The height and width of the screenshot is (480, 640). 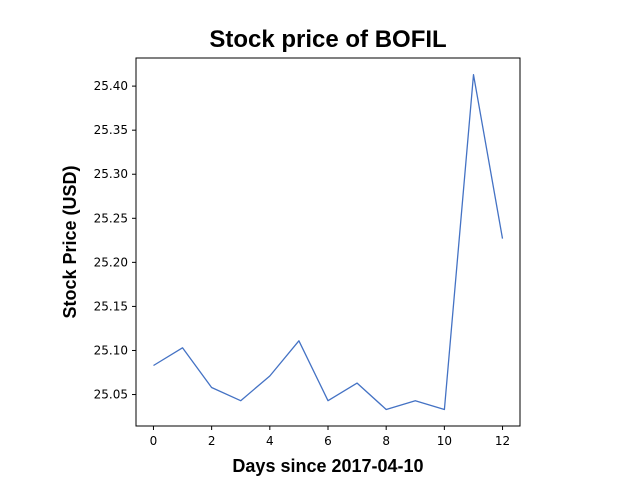 What do you see at coordinates (444, 441) in the screenshot?
I see `x-tick-label: 10` at bounding box center [444, 441].